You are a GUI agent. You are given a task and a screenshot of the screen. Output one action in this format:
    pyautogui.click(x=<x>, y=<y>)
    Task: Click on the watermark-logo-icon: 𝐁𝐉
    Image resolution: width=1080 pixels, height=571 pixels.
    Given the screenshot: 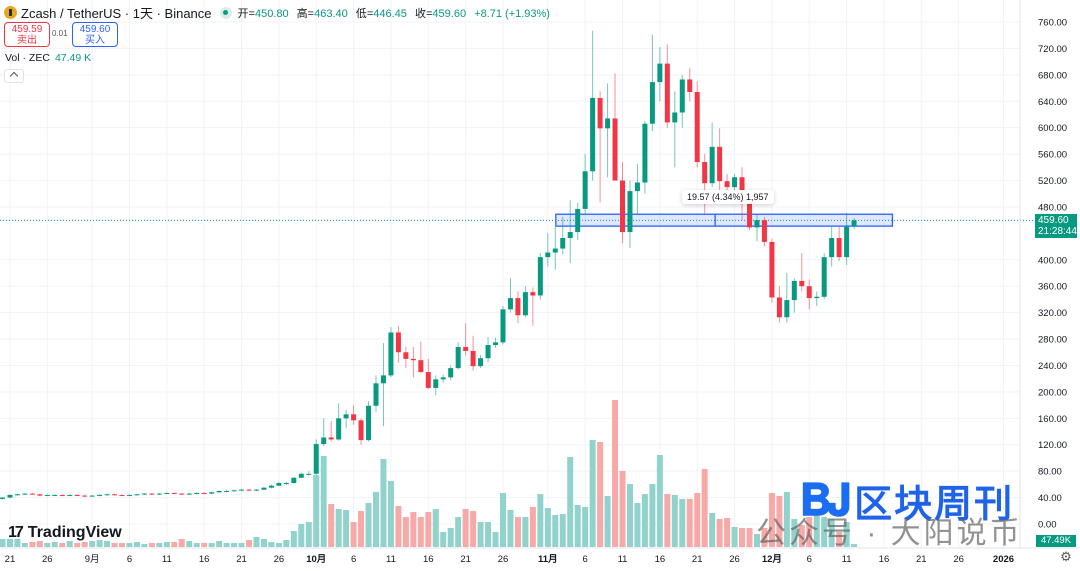 What is the action you would take?
    pyautogui.click(x=826, y=500)
    